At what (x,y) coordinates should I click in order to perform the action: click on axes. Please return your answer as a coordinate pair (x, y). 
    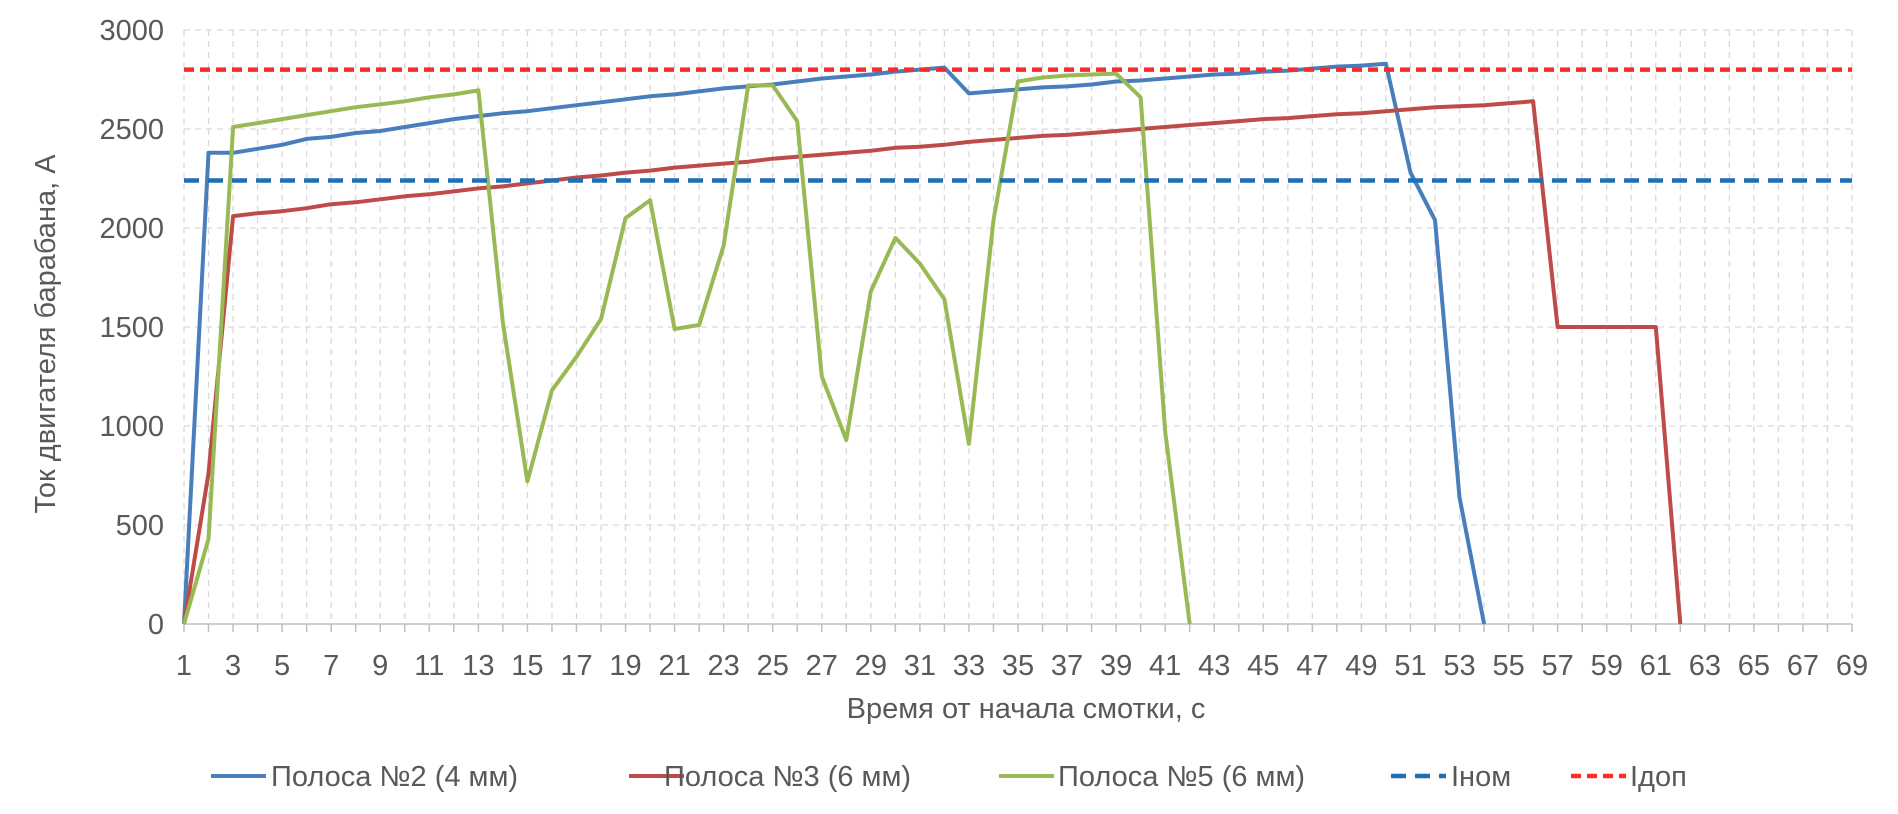
    Looking at the image, I should click on (1018, 627).